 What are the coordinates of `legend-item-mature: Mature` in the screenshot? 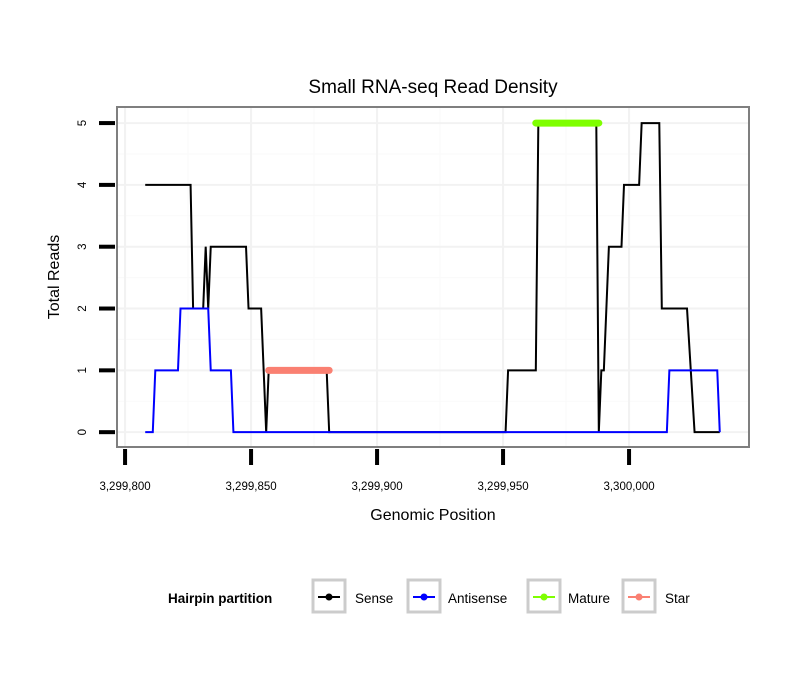 It's located at (568, 596).